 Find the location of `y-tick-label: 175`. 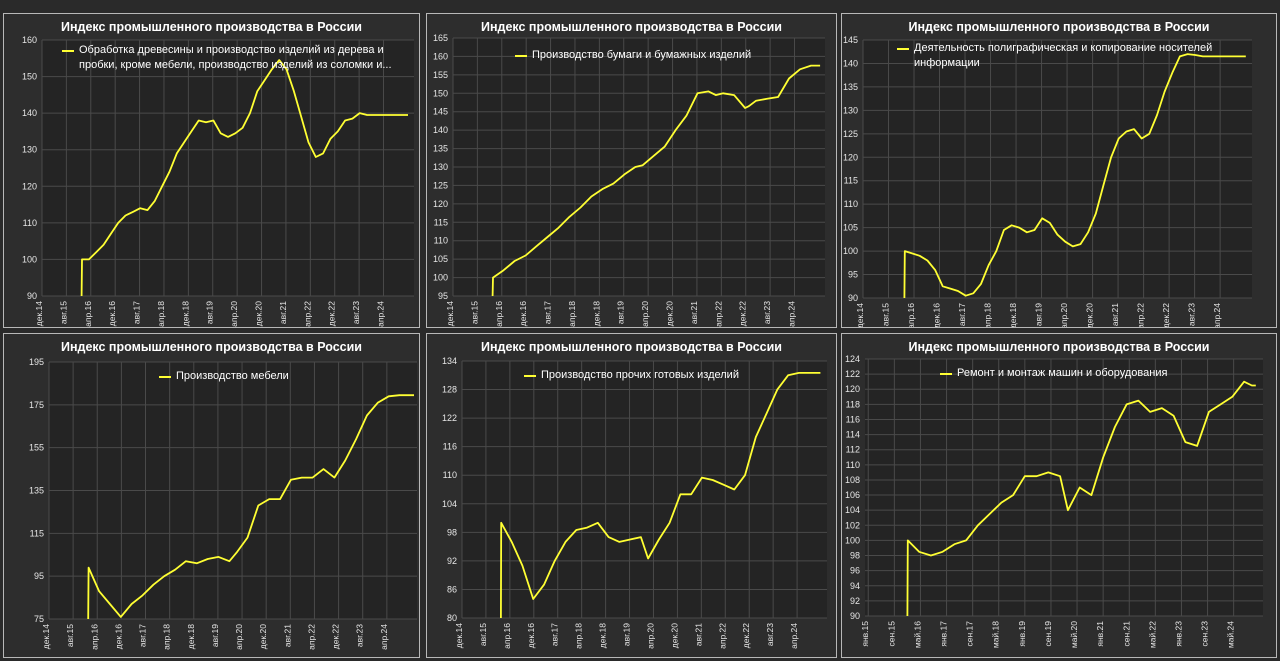

y-tick-label: 175 is located at coordinates (36, 405).